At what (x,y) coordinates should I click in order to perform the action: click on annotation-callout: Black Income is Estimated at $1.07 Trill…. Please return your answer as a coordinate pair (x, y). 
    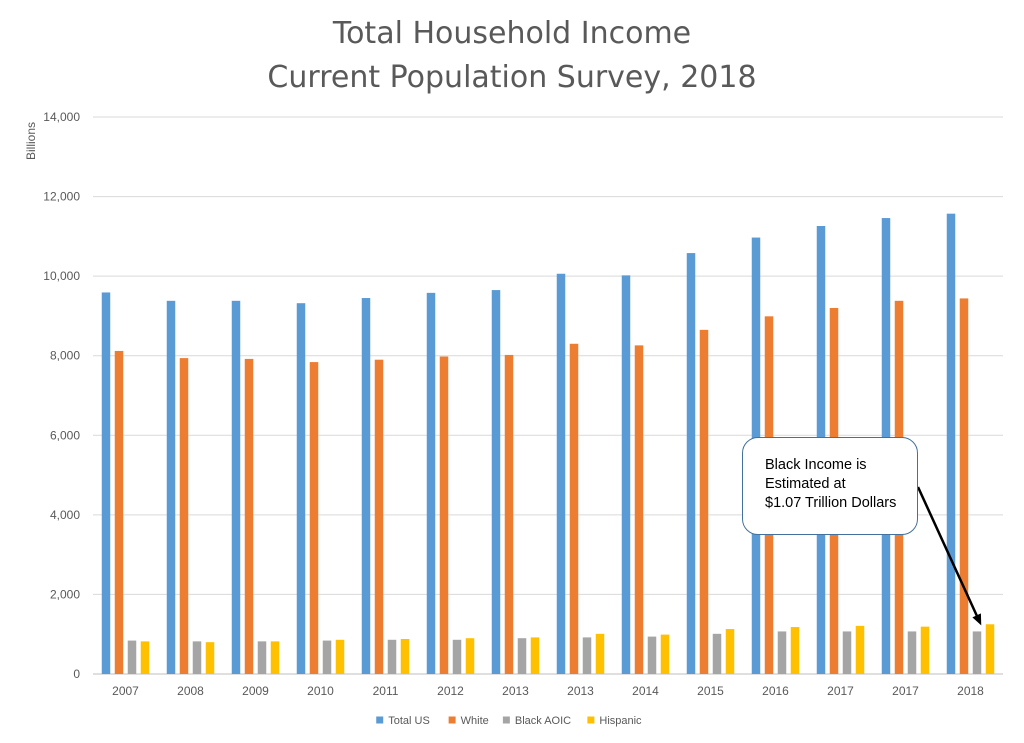
    Looking at the image, I should click on (830, 486).